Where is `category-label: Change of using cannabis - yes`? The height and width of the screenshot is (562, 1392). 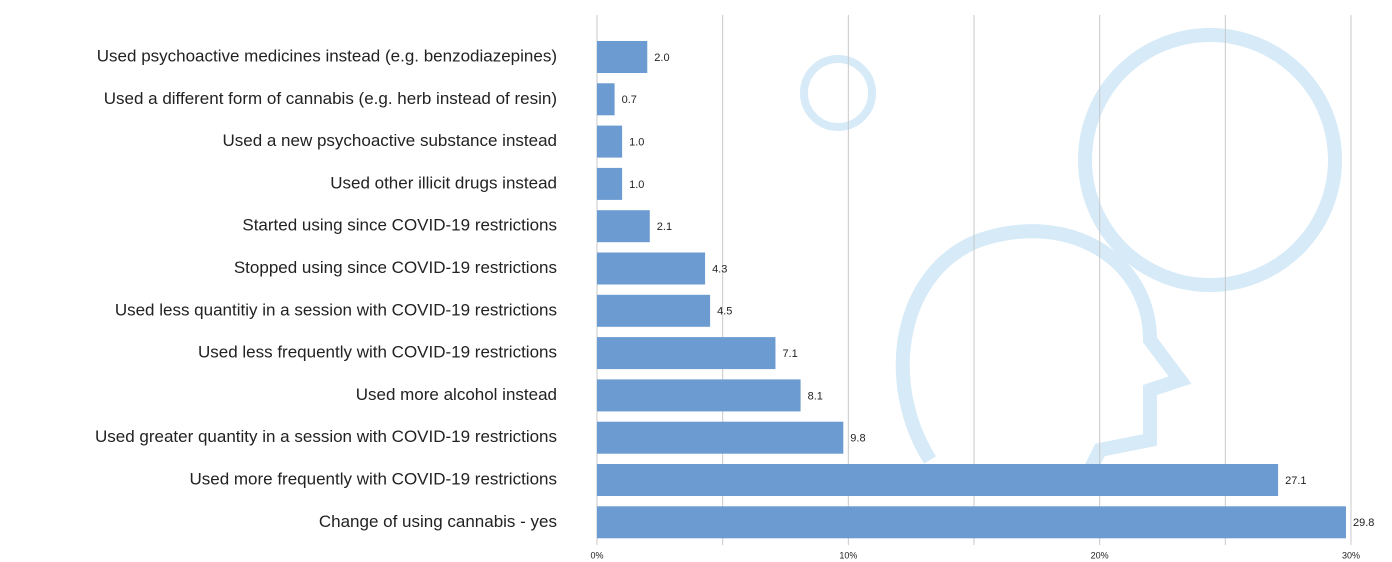
category-label: Change of using cannabis - yes is located at coordinates (438, 521).